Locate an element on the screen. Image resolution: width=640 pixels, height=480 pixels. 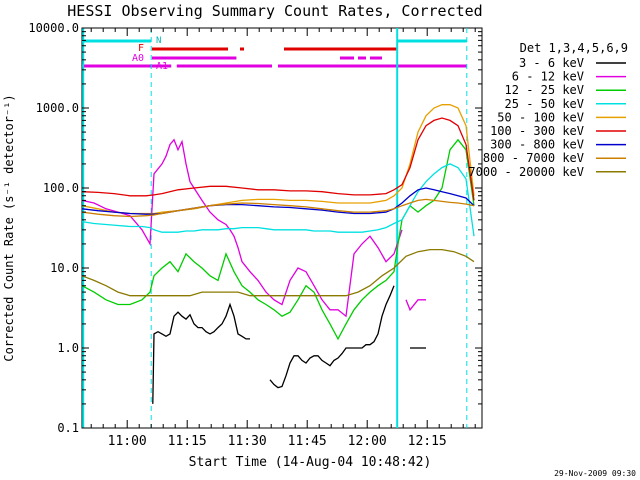
legend-label: 300 - 800 keV is located at coordinates (537, 145).